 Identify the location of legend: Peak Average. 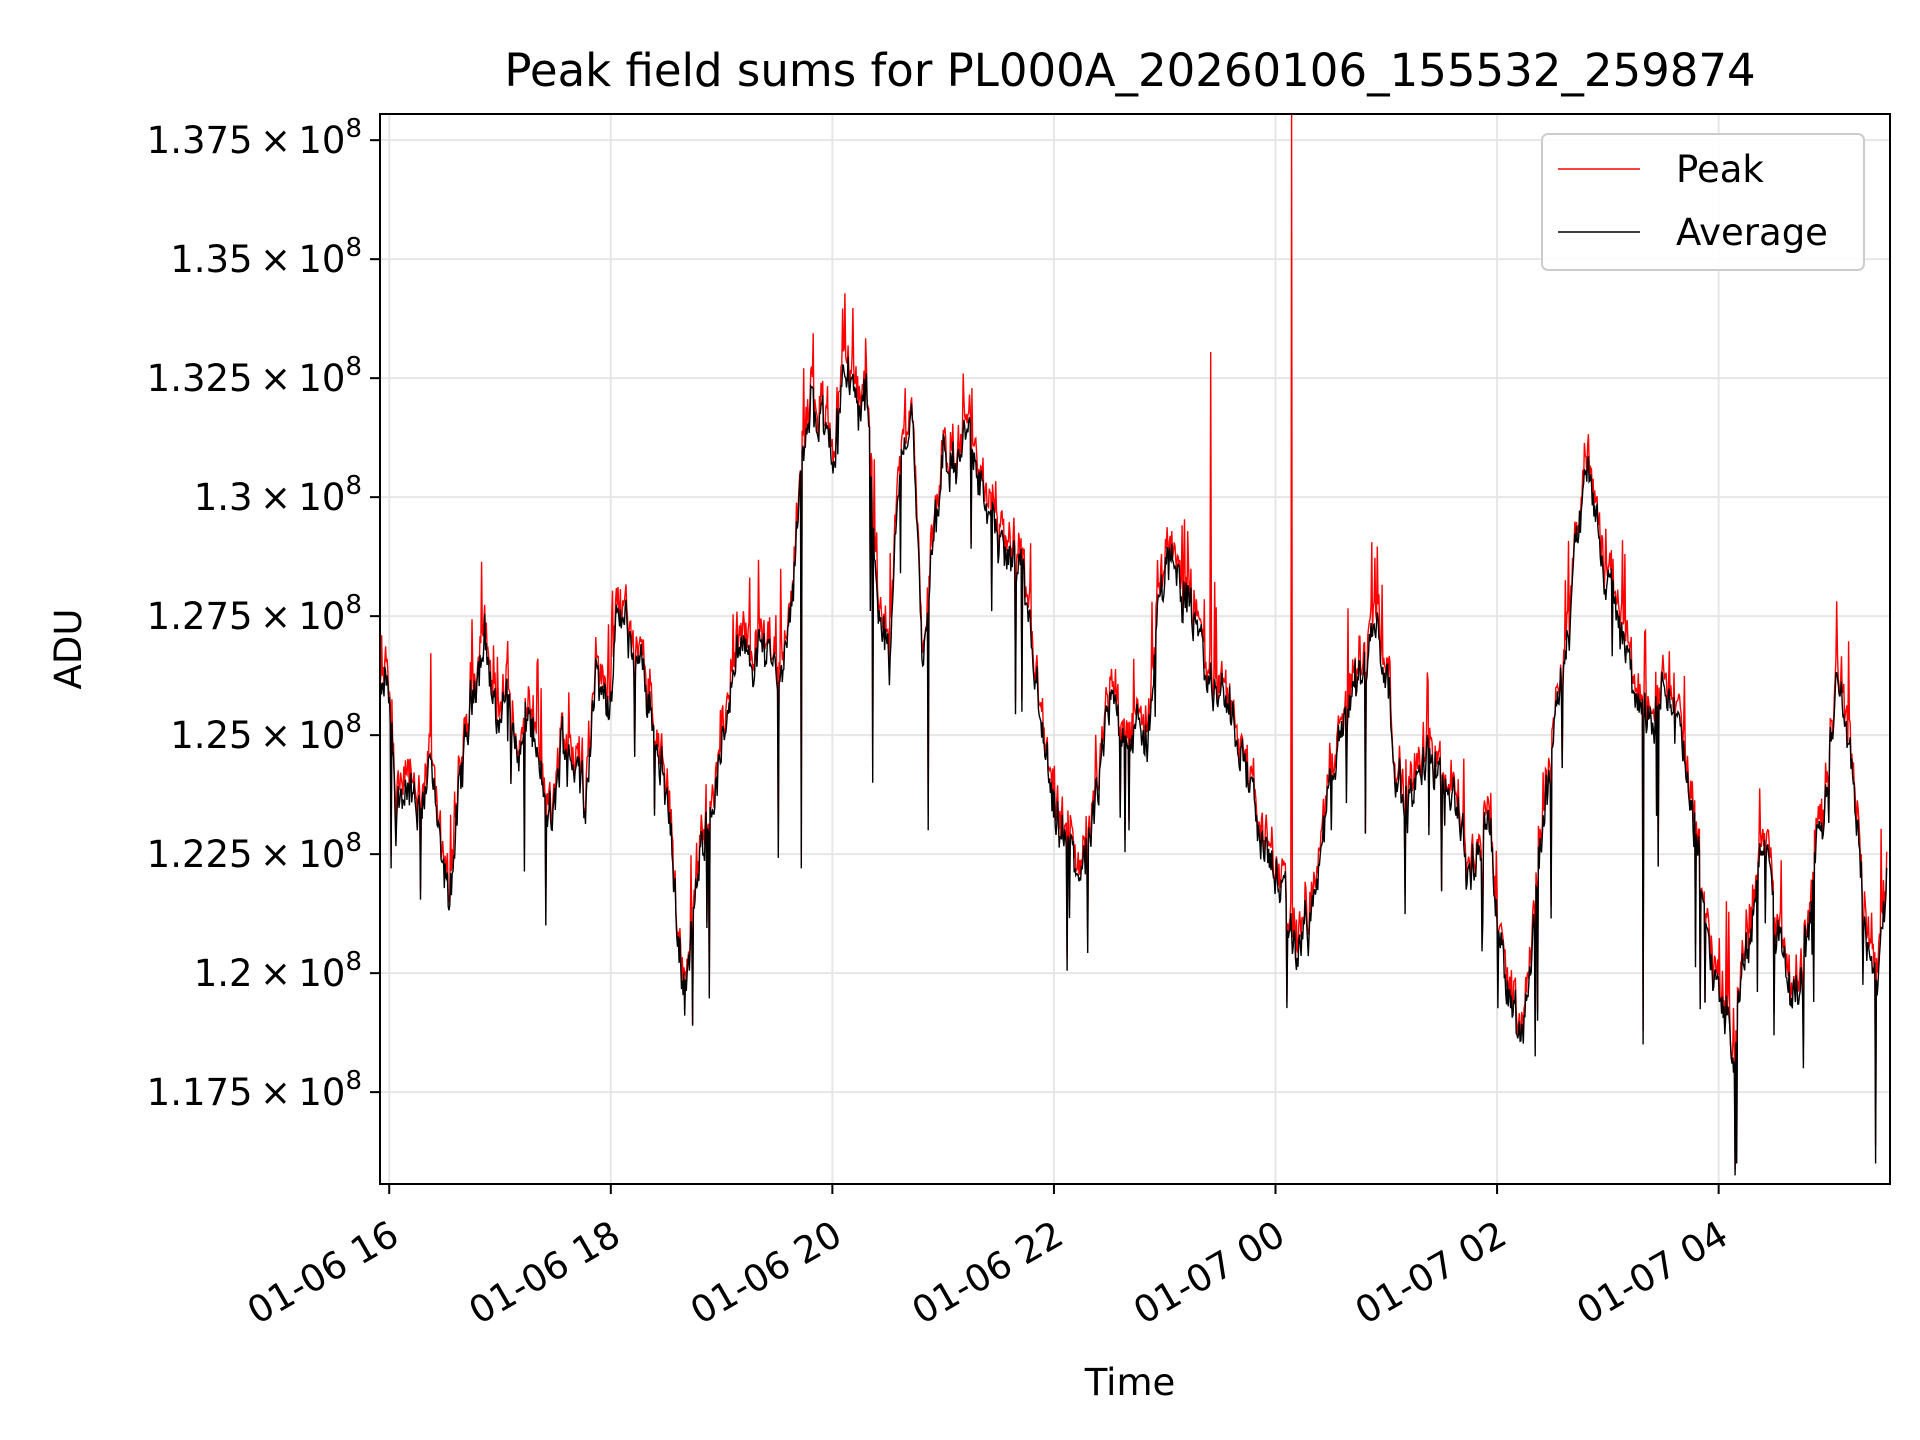
(1703, 202).